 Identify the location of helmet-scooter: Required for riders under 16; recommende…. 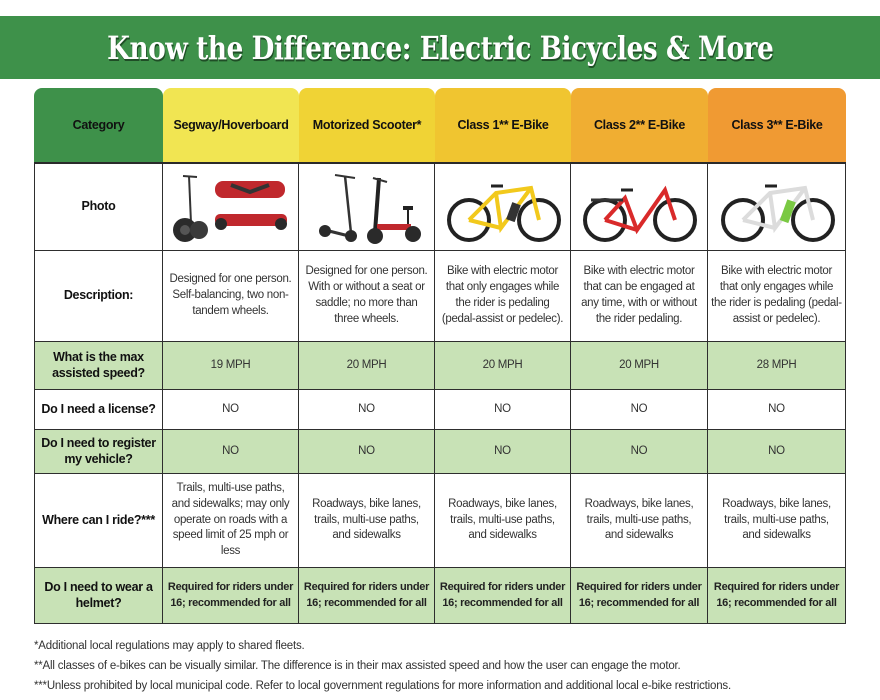
(367, 596).